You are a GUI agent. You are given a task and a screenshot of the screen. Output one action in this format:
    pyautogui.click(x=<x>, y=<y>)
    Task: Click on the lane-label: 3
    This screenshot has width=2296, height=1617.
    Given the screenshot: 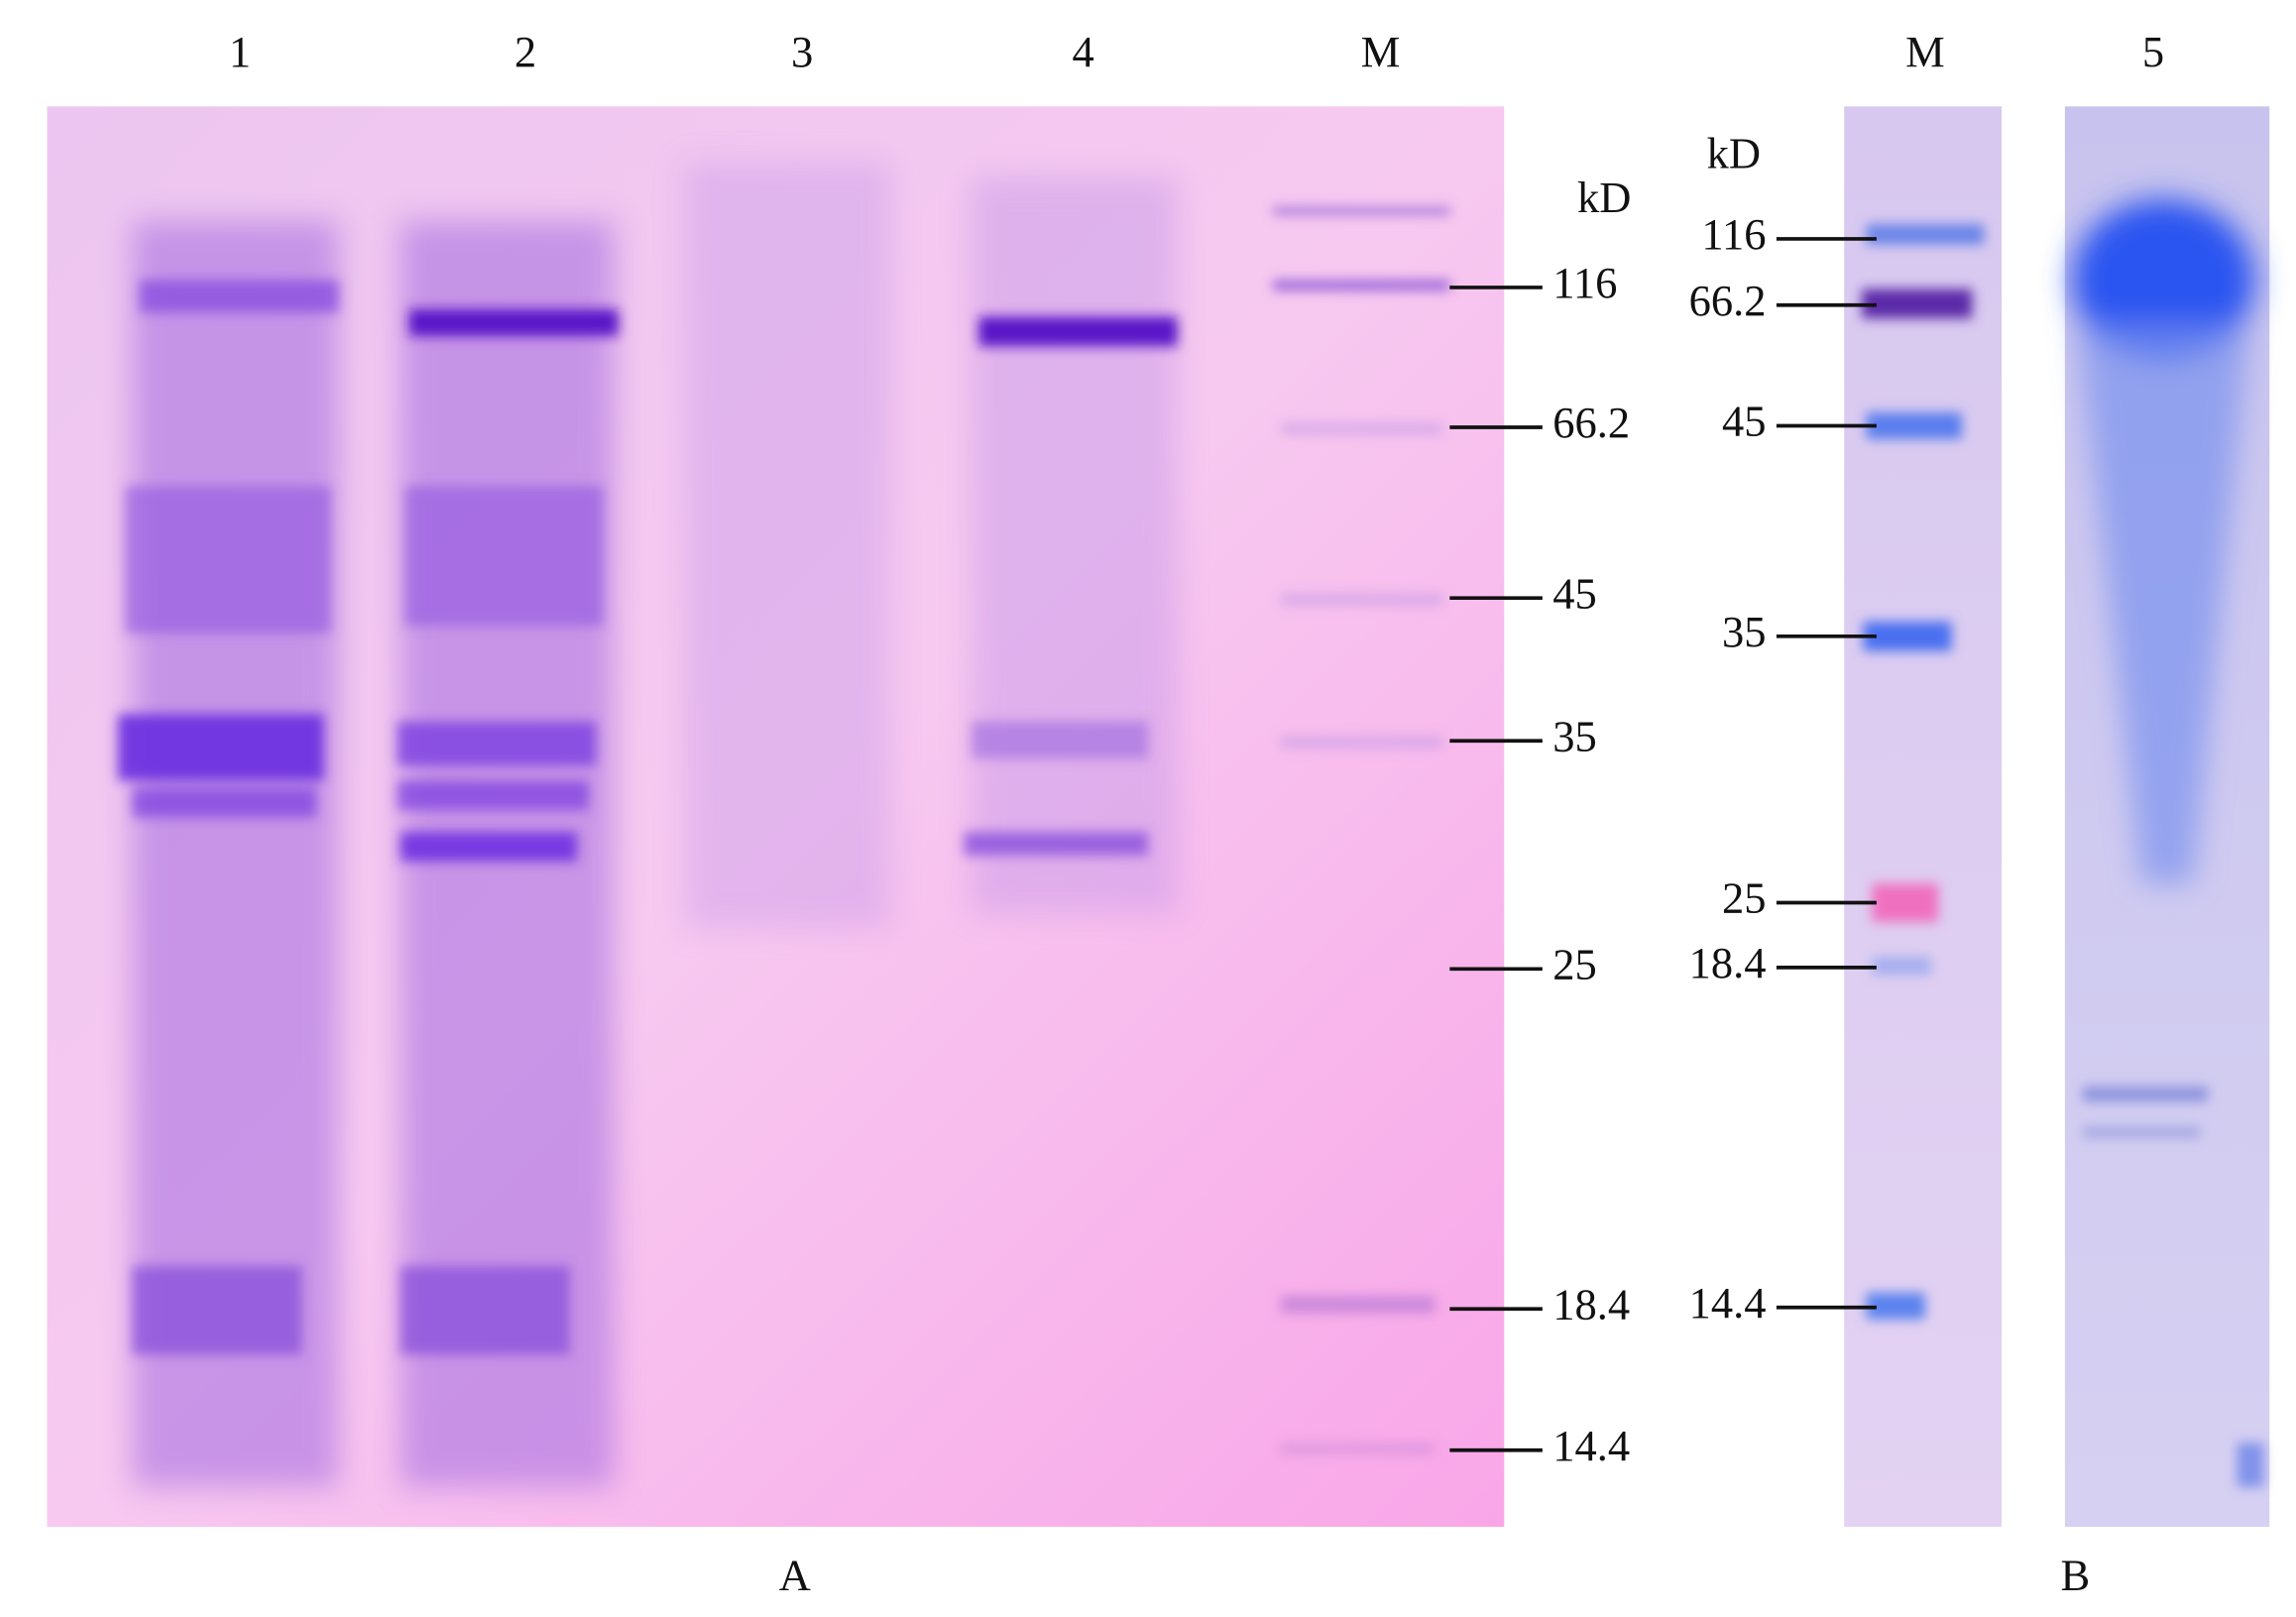 What is the action you would take?
    pyautogui.click(x=802, y=51)
    